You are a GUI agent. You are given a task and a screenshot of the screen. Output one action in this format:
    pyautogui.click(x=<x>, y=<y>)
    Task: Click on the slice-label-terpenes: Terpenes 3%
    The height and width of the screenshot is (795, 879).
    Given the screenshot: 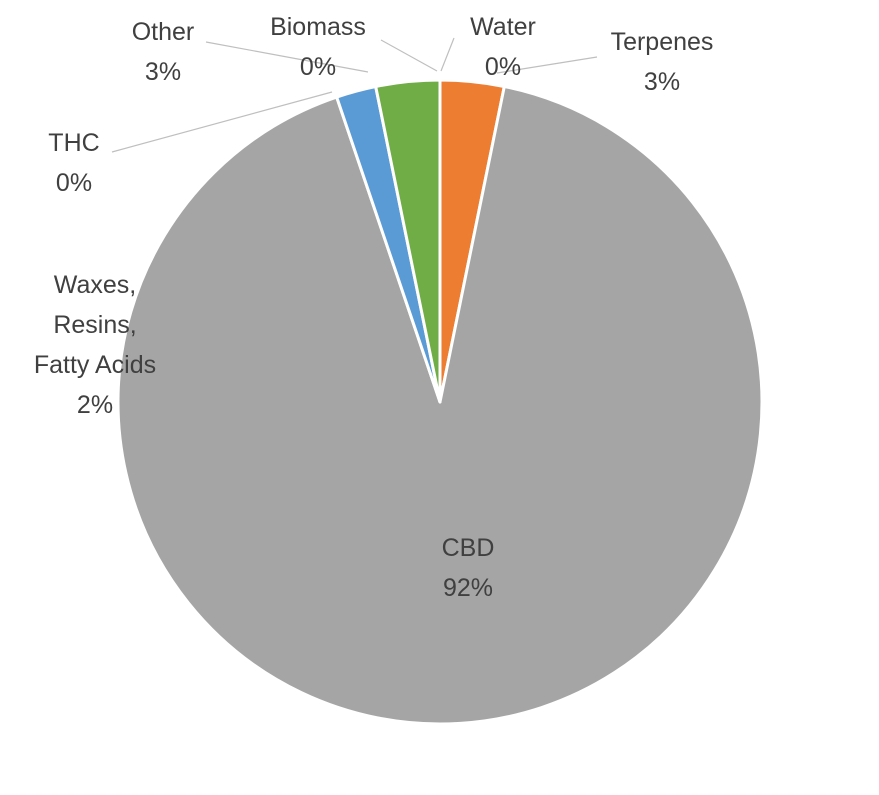 What is the action you would take?
    pyautogui.click(x=662, y=62)
    